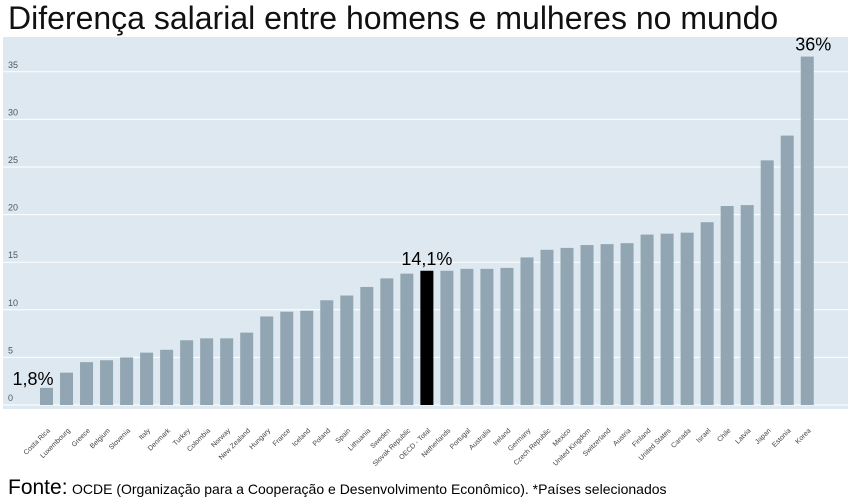  Describe the element at coordinates (13, 303) in the screenshot. I see `y-tick-label: 10` at that location.